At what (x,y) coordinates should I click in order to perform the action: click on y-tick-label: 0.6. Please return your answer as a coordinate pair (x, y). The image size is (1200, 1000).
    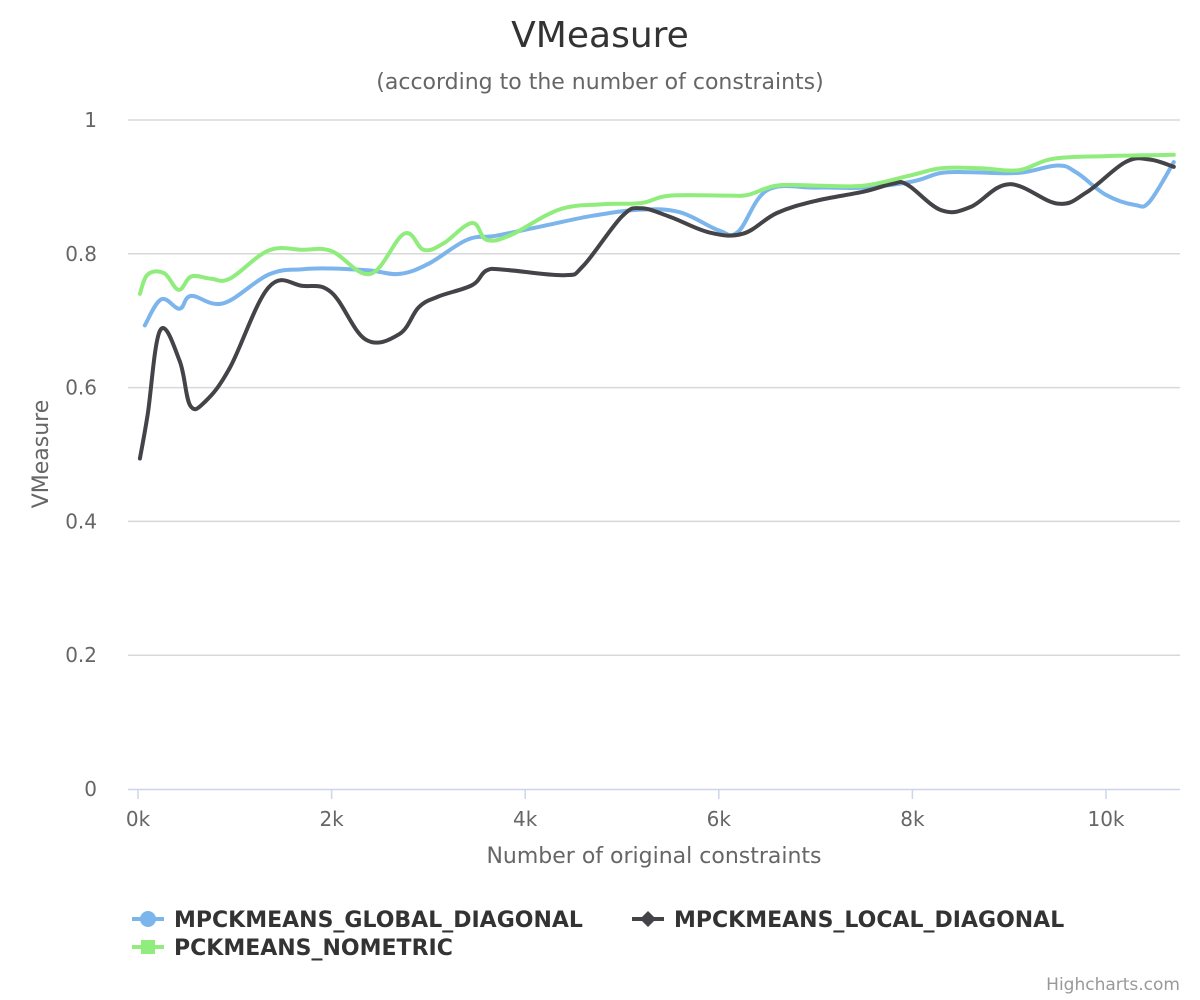
    Looking at the image, I should click on (81, 388).